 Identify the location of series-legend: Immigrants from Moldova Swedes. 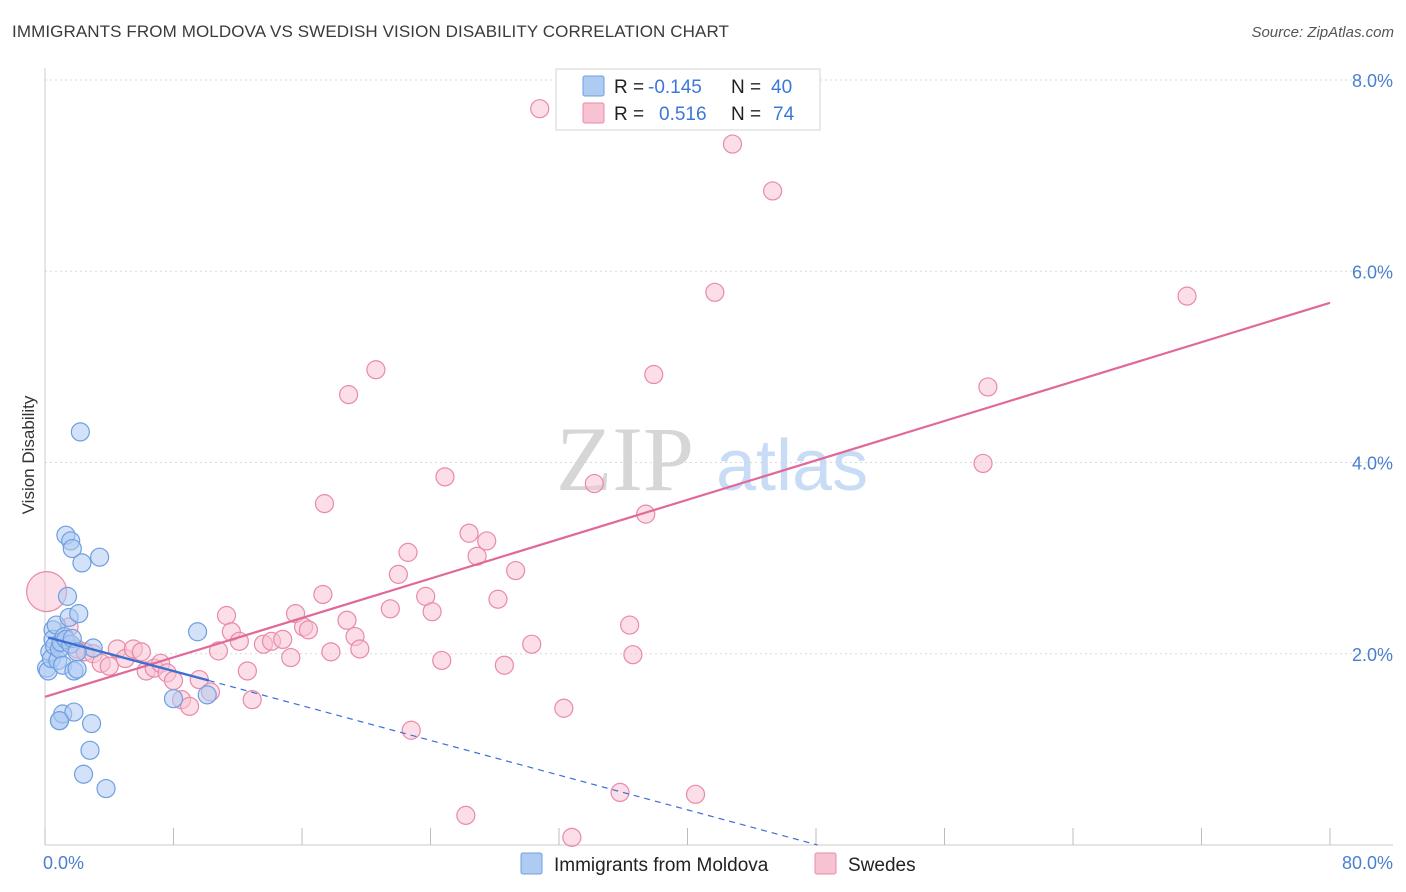
(718, 864).